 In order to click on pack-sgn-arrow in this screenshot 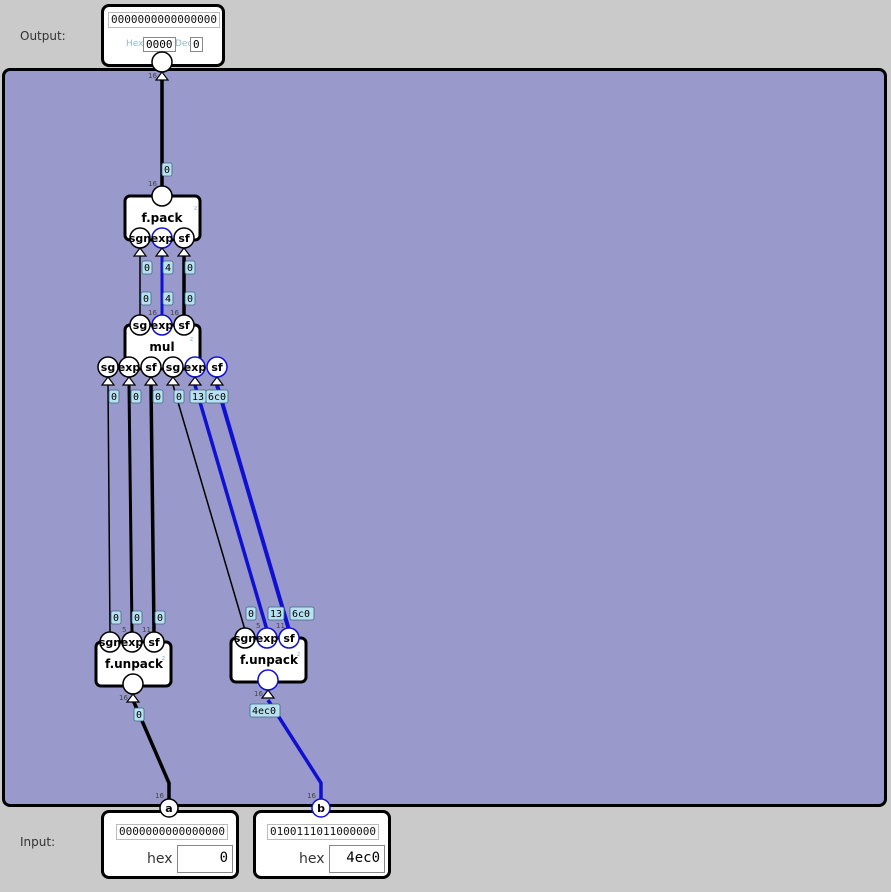, I will do `click(140, 252)`.